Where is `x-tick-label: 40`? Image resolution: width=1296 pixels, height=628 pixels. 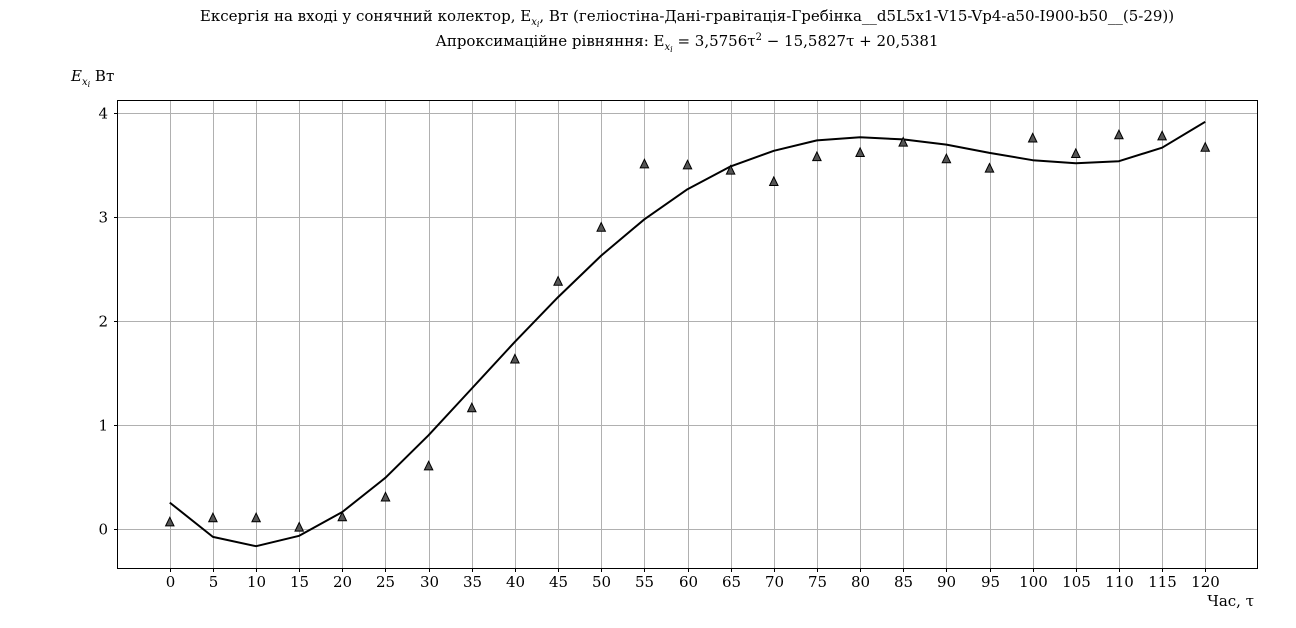 x-tick-label: 40 is located at coordinates (515, 582).